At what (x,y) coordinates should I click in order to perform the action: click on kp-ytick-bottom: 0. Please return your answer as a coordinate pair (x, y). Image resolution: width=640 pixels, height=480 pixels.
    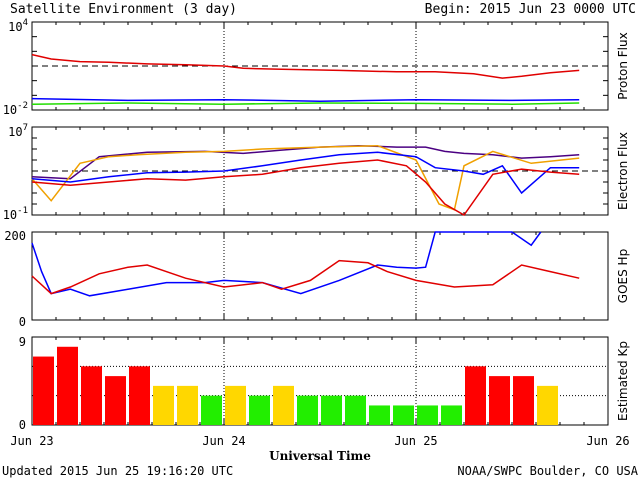
    Looking at the image, I should click on (22, 425).